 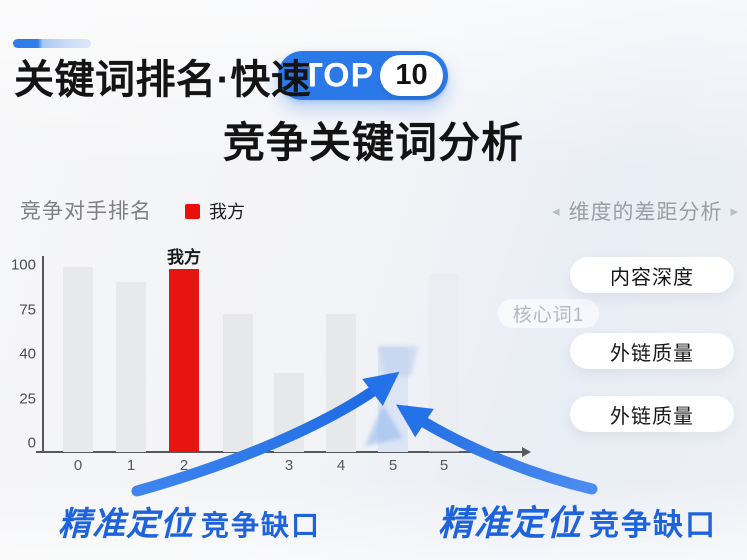 I want to click on badge-top-label: TOP, so click(x=338, y=75).